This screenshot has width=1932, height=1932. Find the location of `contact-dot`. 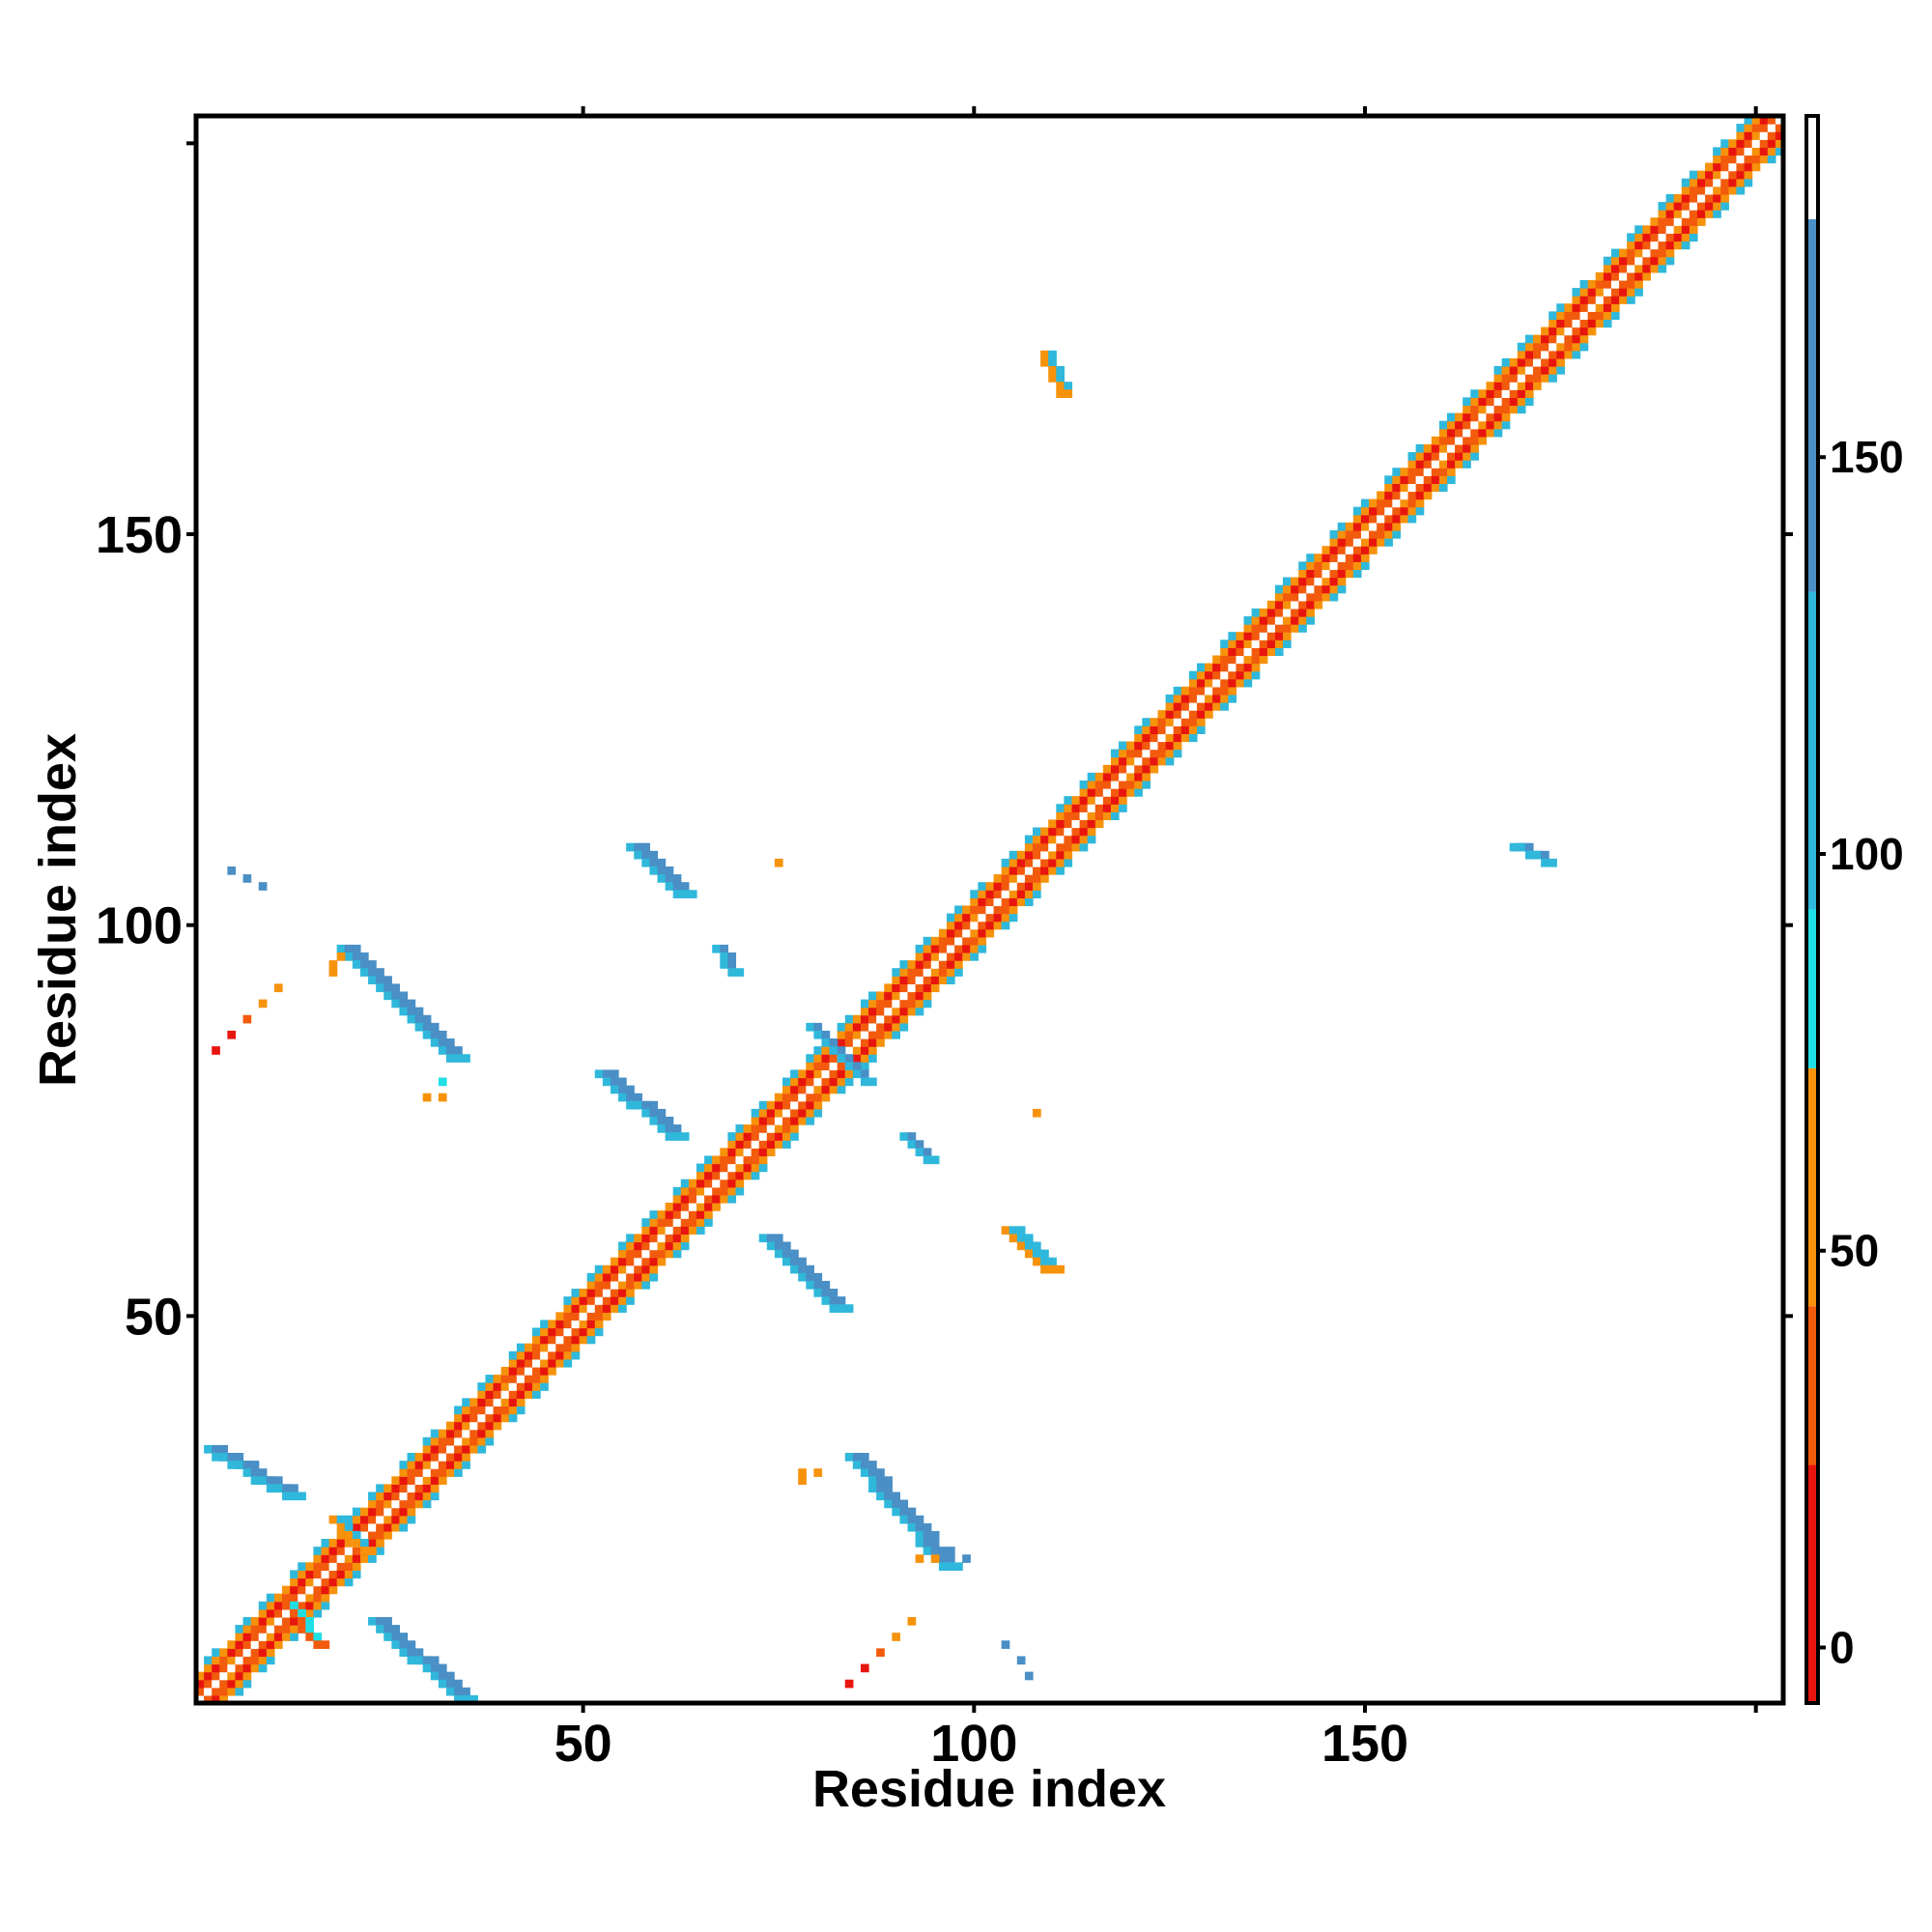

contact-dot is located at coordinates (232, 870).